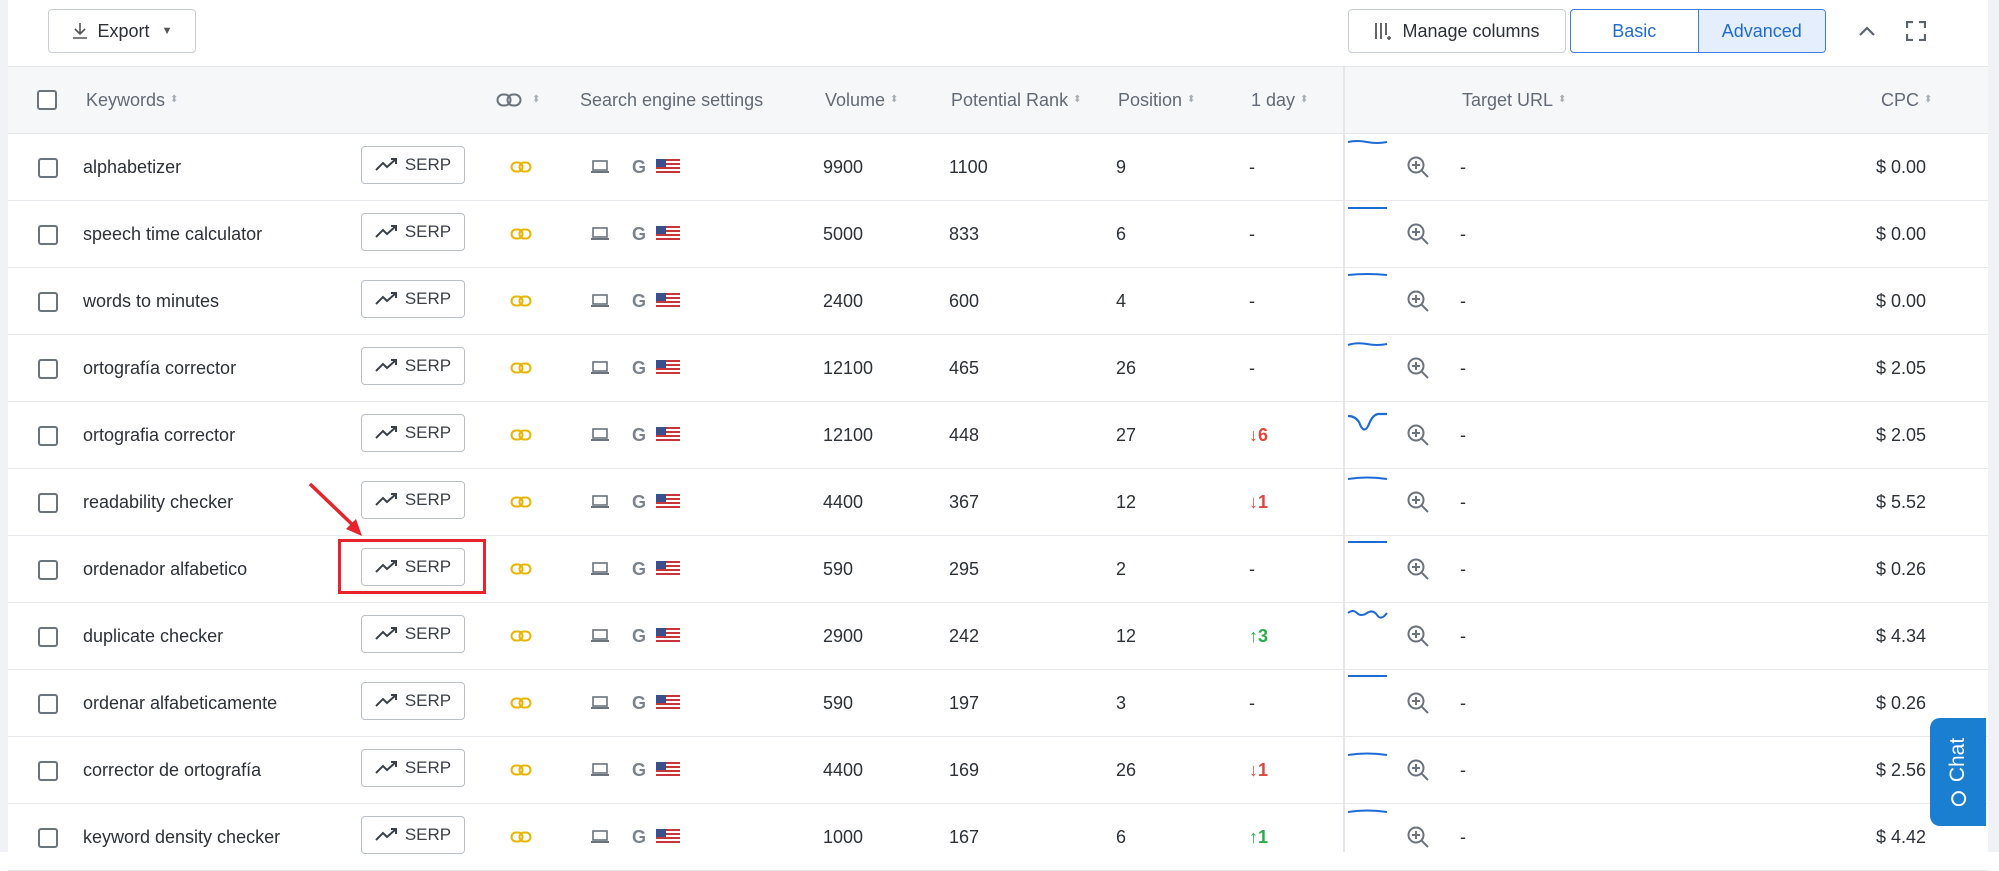  Describe the element at coordinates (1958, 799) in the screenshot. I see `chat-icon` at that location.